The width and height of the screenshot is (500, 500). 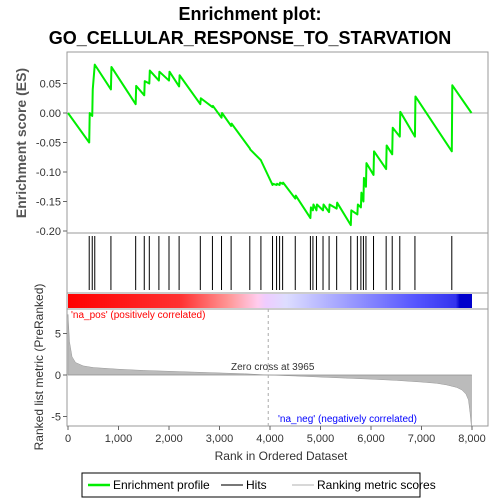 I want to click on es-axis-label: Enrichment score (ES), so click(x=21, y=143).